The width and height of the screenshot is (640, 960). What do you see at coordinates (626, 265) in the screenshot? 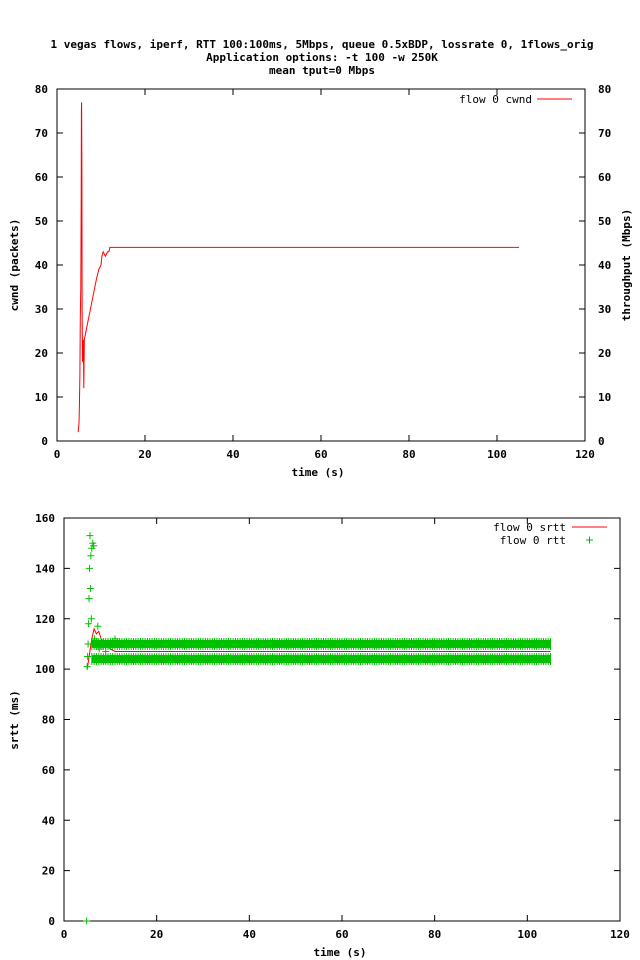
I see `throughput-y2-axis-label: throughput (Mbps)` at bounding box center [626, 265].